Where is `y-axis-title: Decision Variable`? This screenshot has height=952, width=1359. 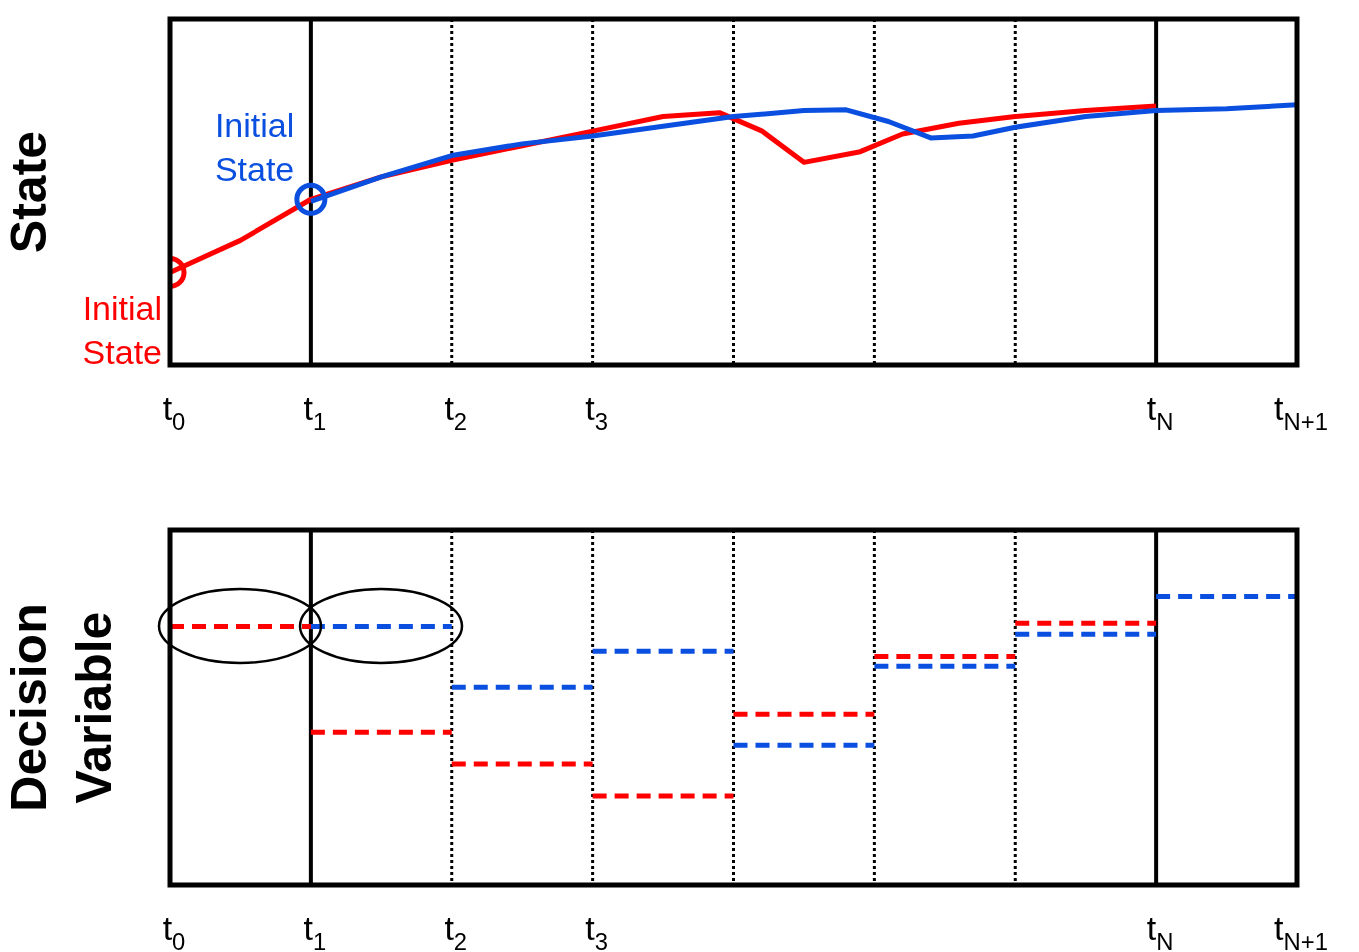
y-axis-title: Decision Variable is located at coordinates (62, 707).